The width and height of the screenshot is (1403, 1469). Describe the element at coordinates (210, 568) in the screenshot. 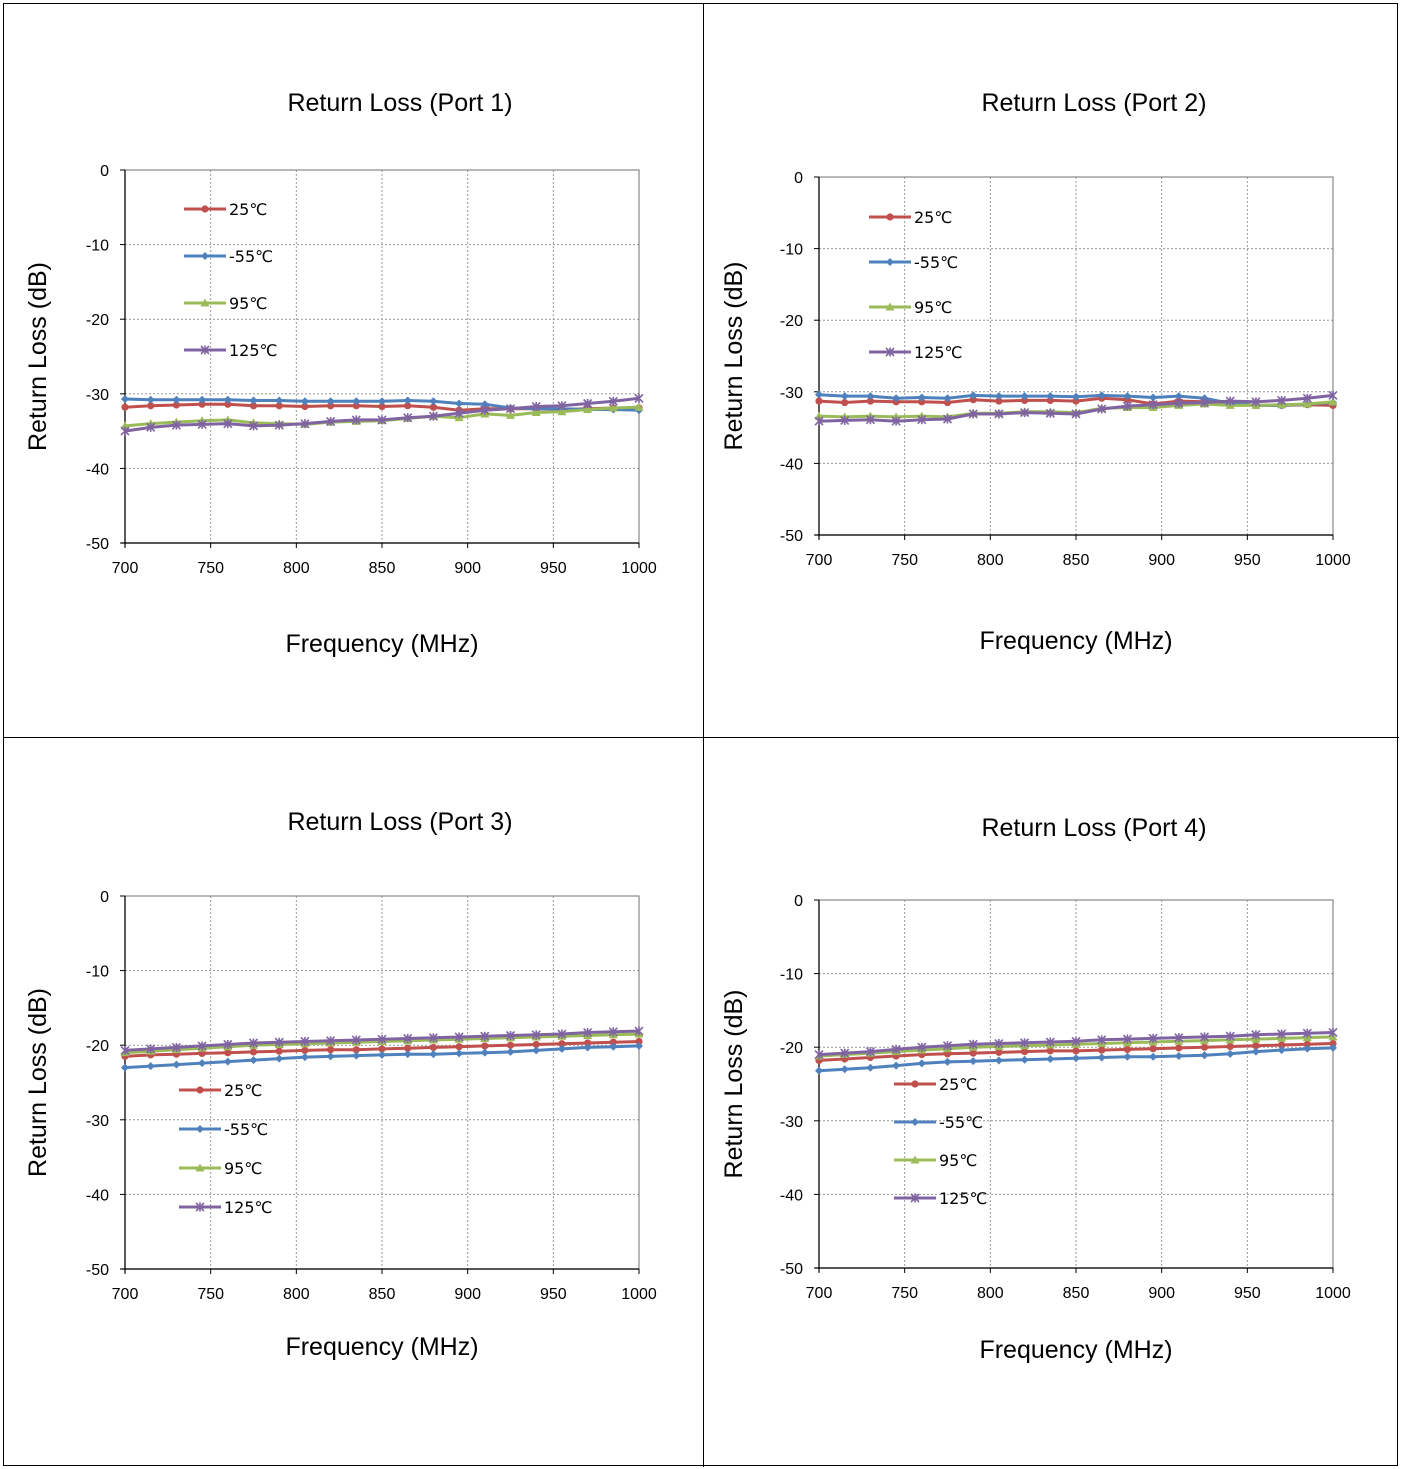

I see `x-tick-label: 750` at that location.